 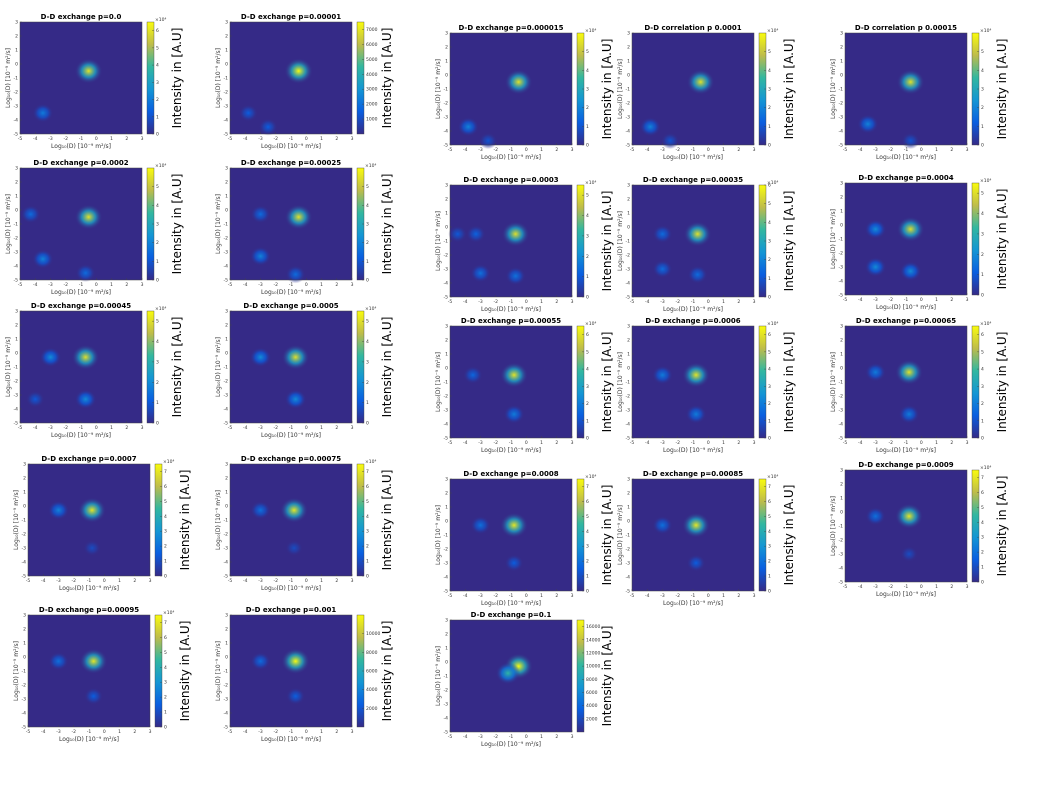 I want to click on x-tick-label: -3, so click(x=58, y=581).